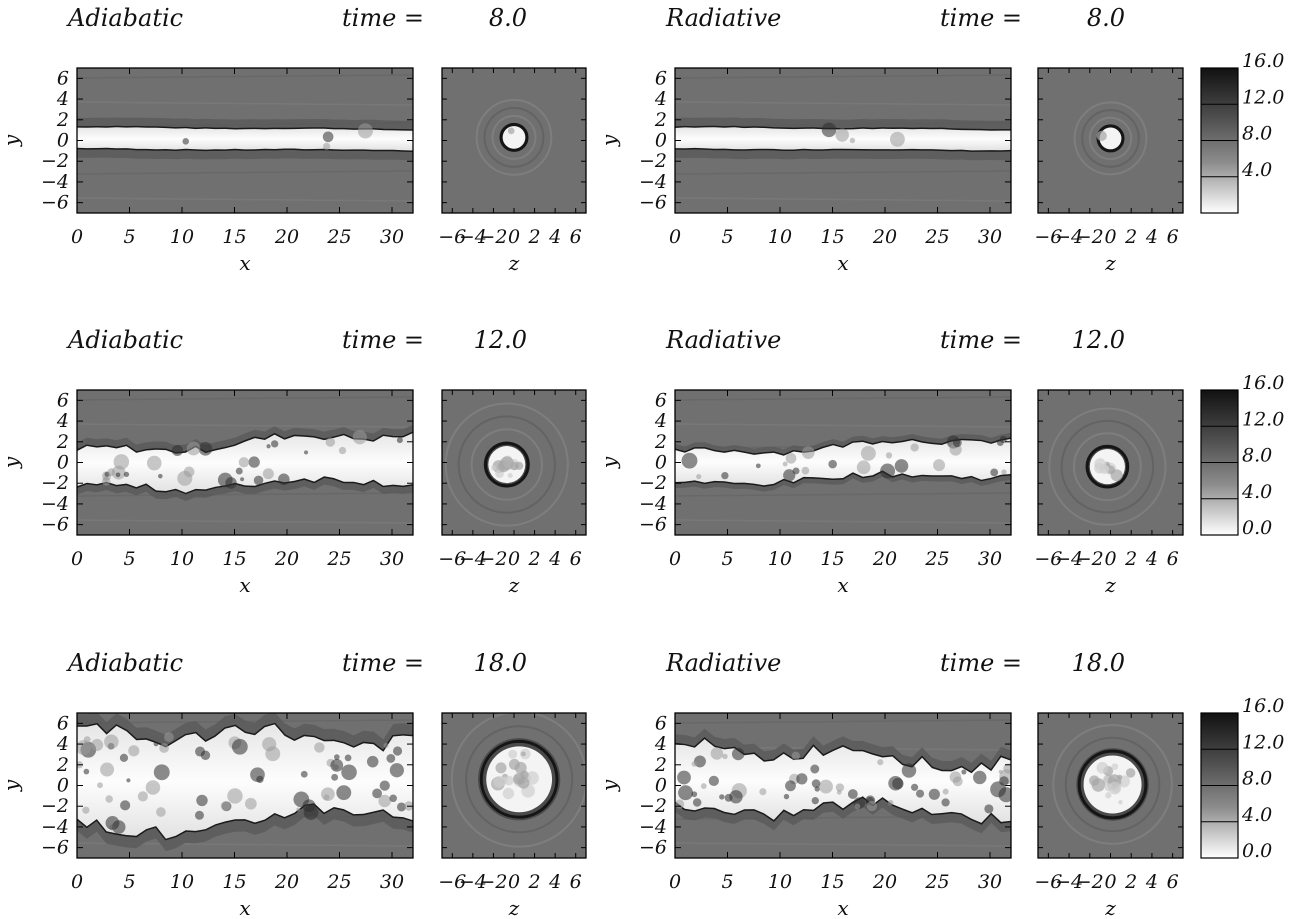 The height and width of the screenshot is (919, 1298). What do you see at coordinates (1257, 456) in the screenshot?
I see `colorbar-tick-label: 8.0` at bounding box center [1257, 456].